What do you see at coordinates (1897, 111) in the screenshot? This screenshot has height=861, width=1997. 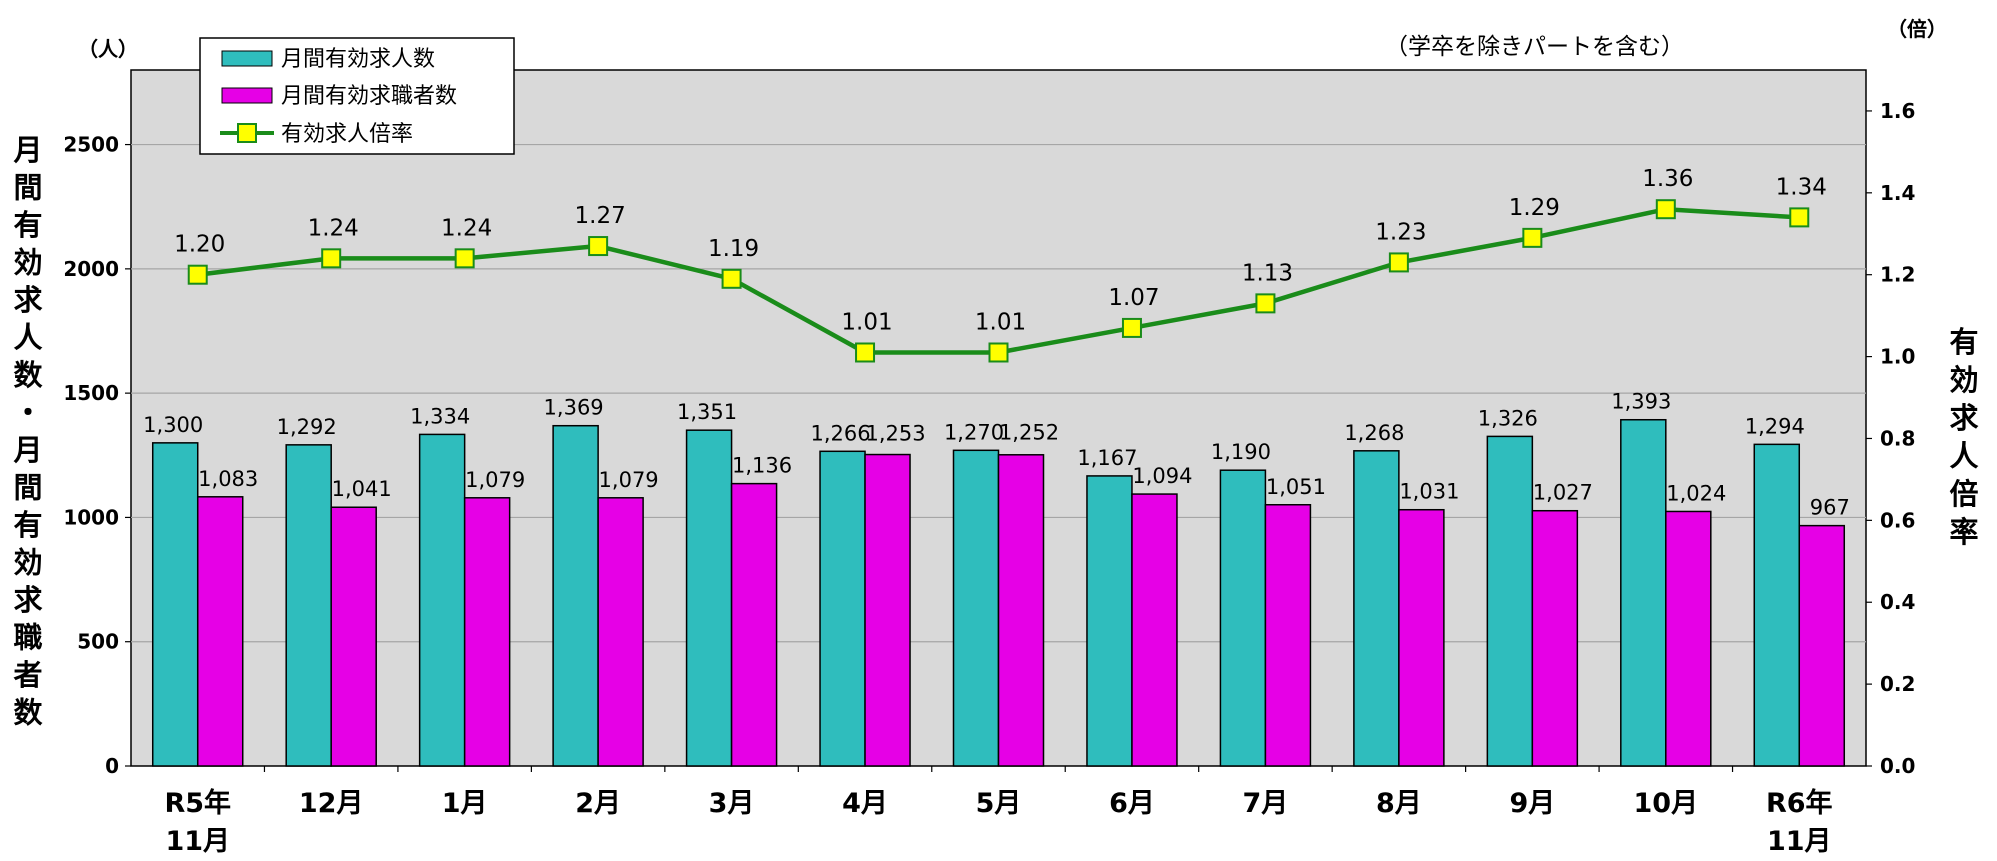 I see `right-tick-label: 1.6` at bounding box center [1897, 111].